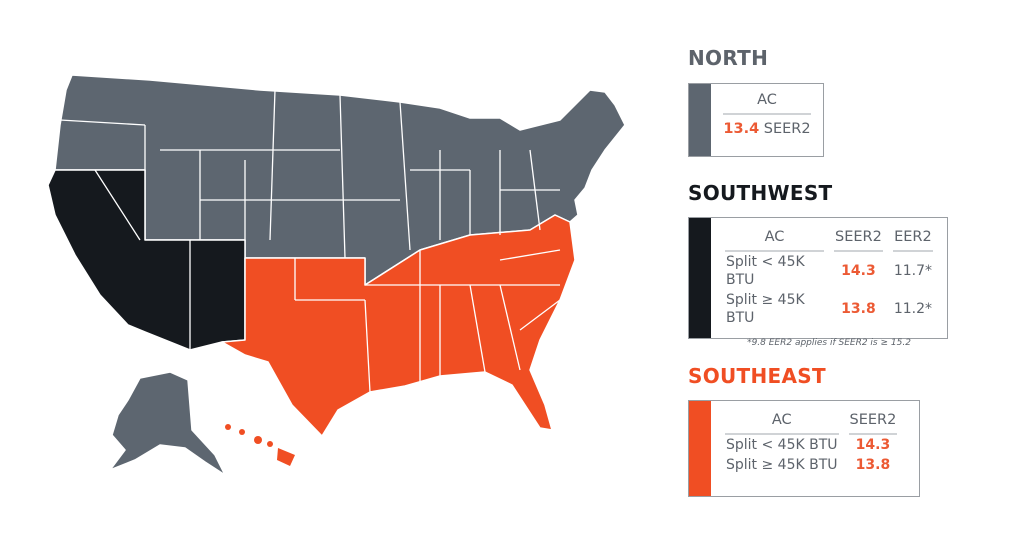 This screenshot has height=560, width=1024. What do you see at coordinates (728, 58) in the screenshot?
I see `north-title: NORTH` at bounding box center [728, 58].